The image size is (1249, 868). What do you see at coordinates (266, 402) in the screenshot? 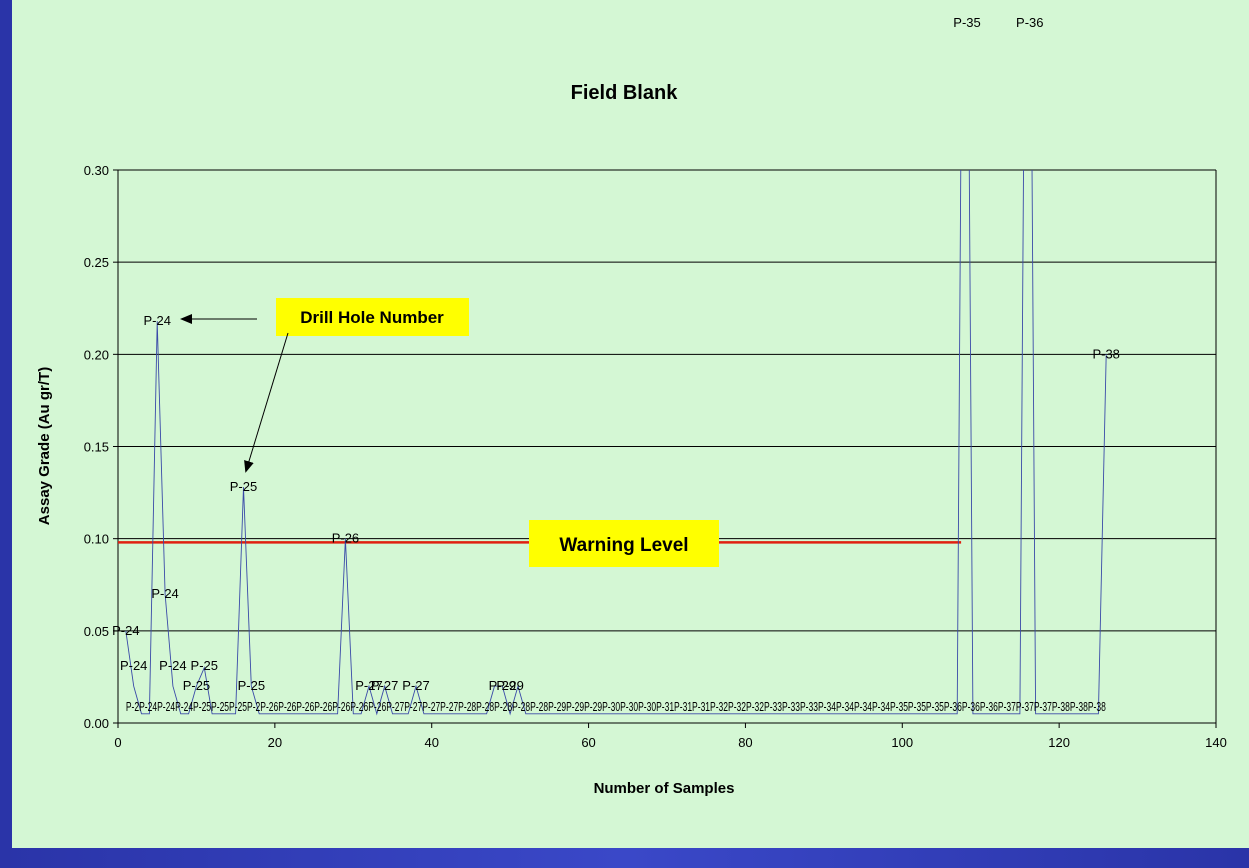
I see `arrow-to-p25` at bounding box center [266, 402].